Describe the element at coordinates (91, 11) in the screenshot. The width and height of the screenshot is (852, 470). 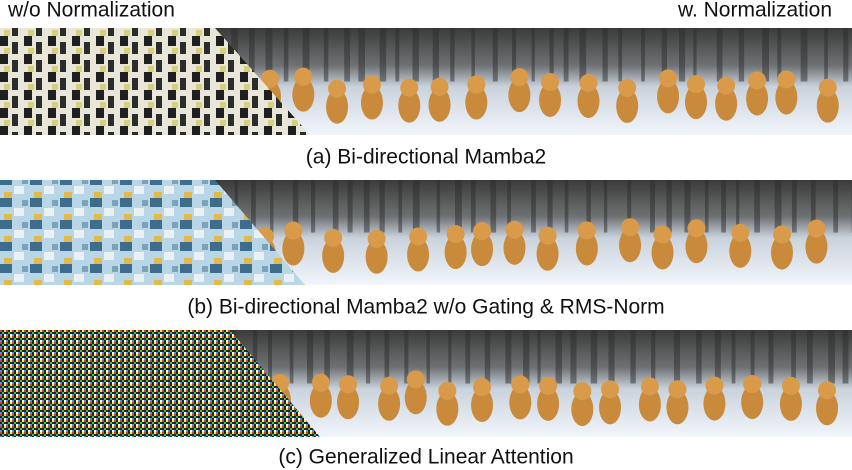
I see `left-label: w/o Normalization` at that location.